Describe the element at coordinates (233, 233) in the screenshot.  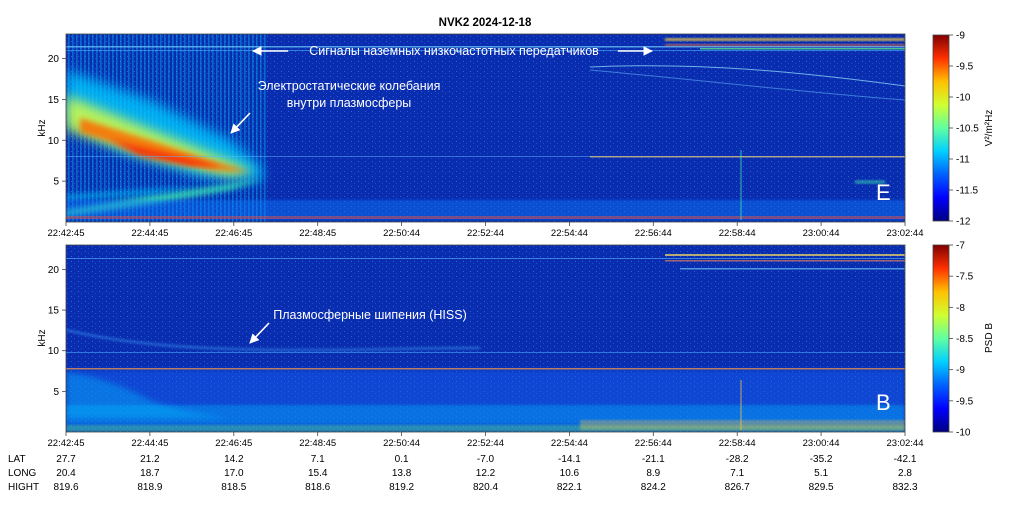
I see `x-tick-label-e: 22:46:45` at that location.